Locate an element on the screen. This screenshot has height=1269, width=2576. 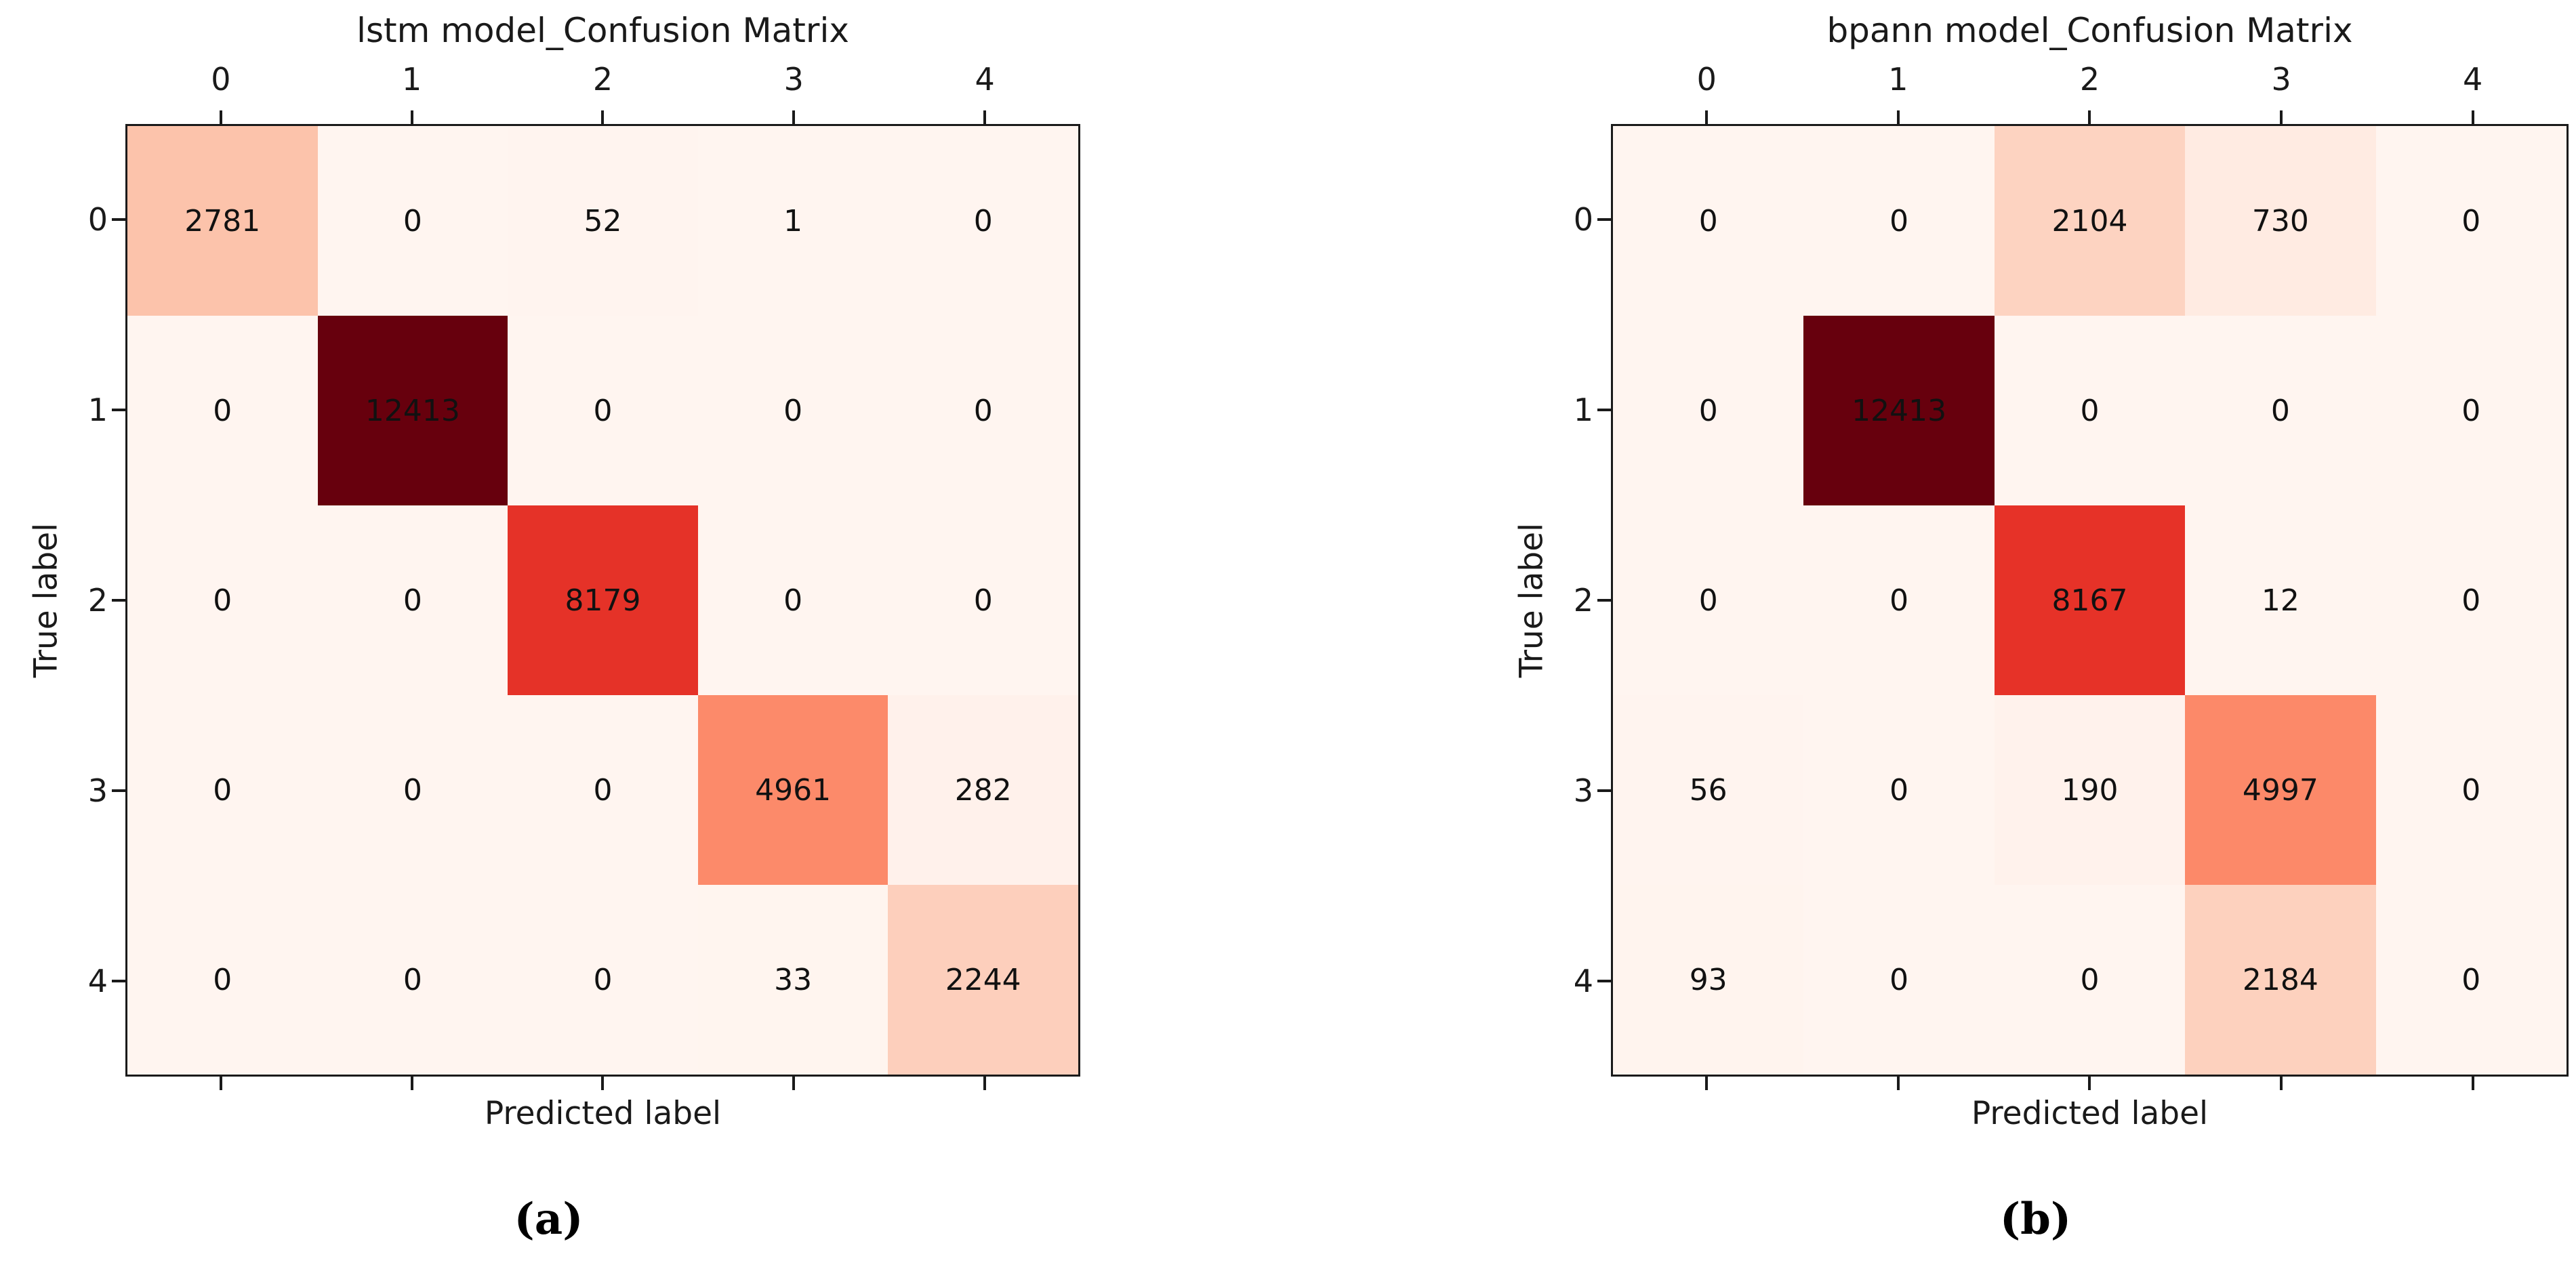
chart-title: lstm model_Confusion Matrix is located at coordinates (603, 30).